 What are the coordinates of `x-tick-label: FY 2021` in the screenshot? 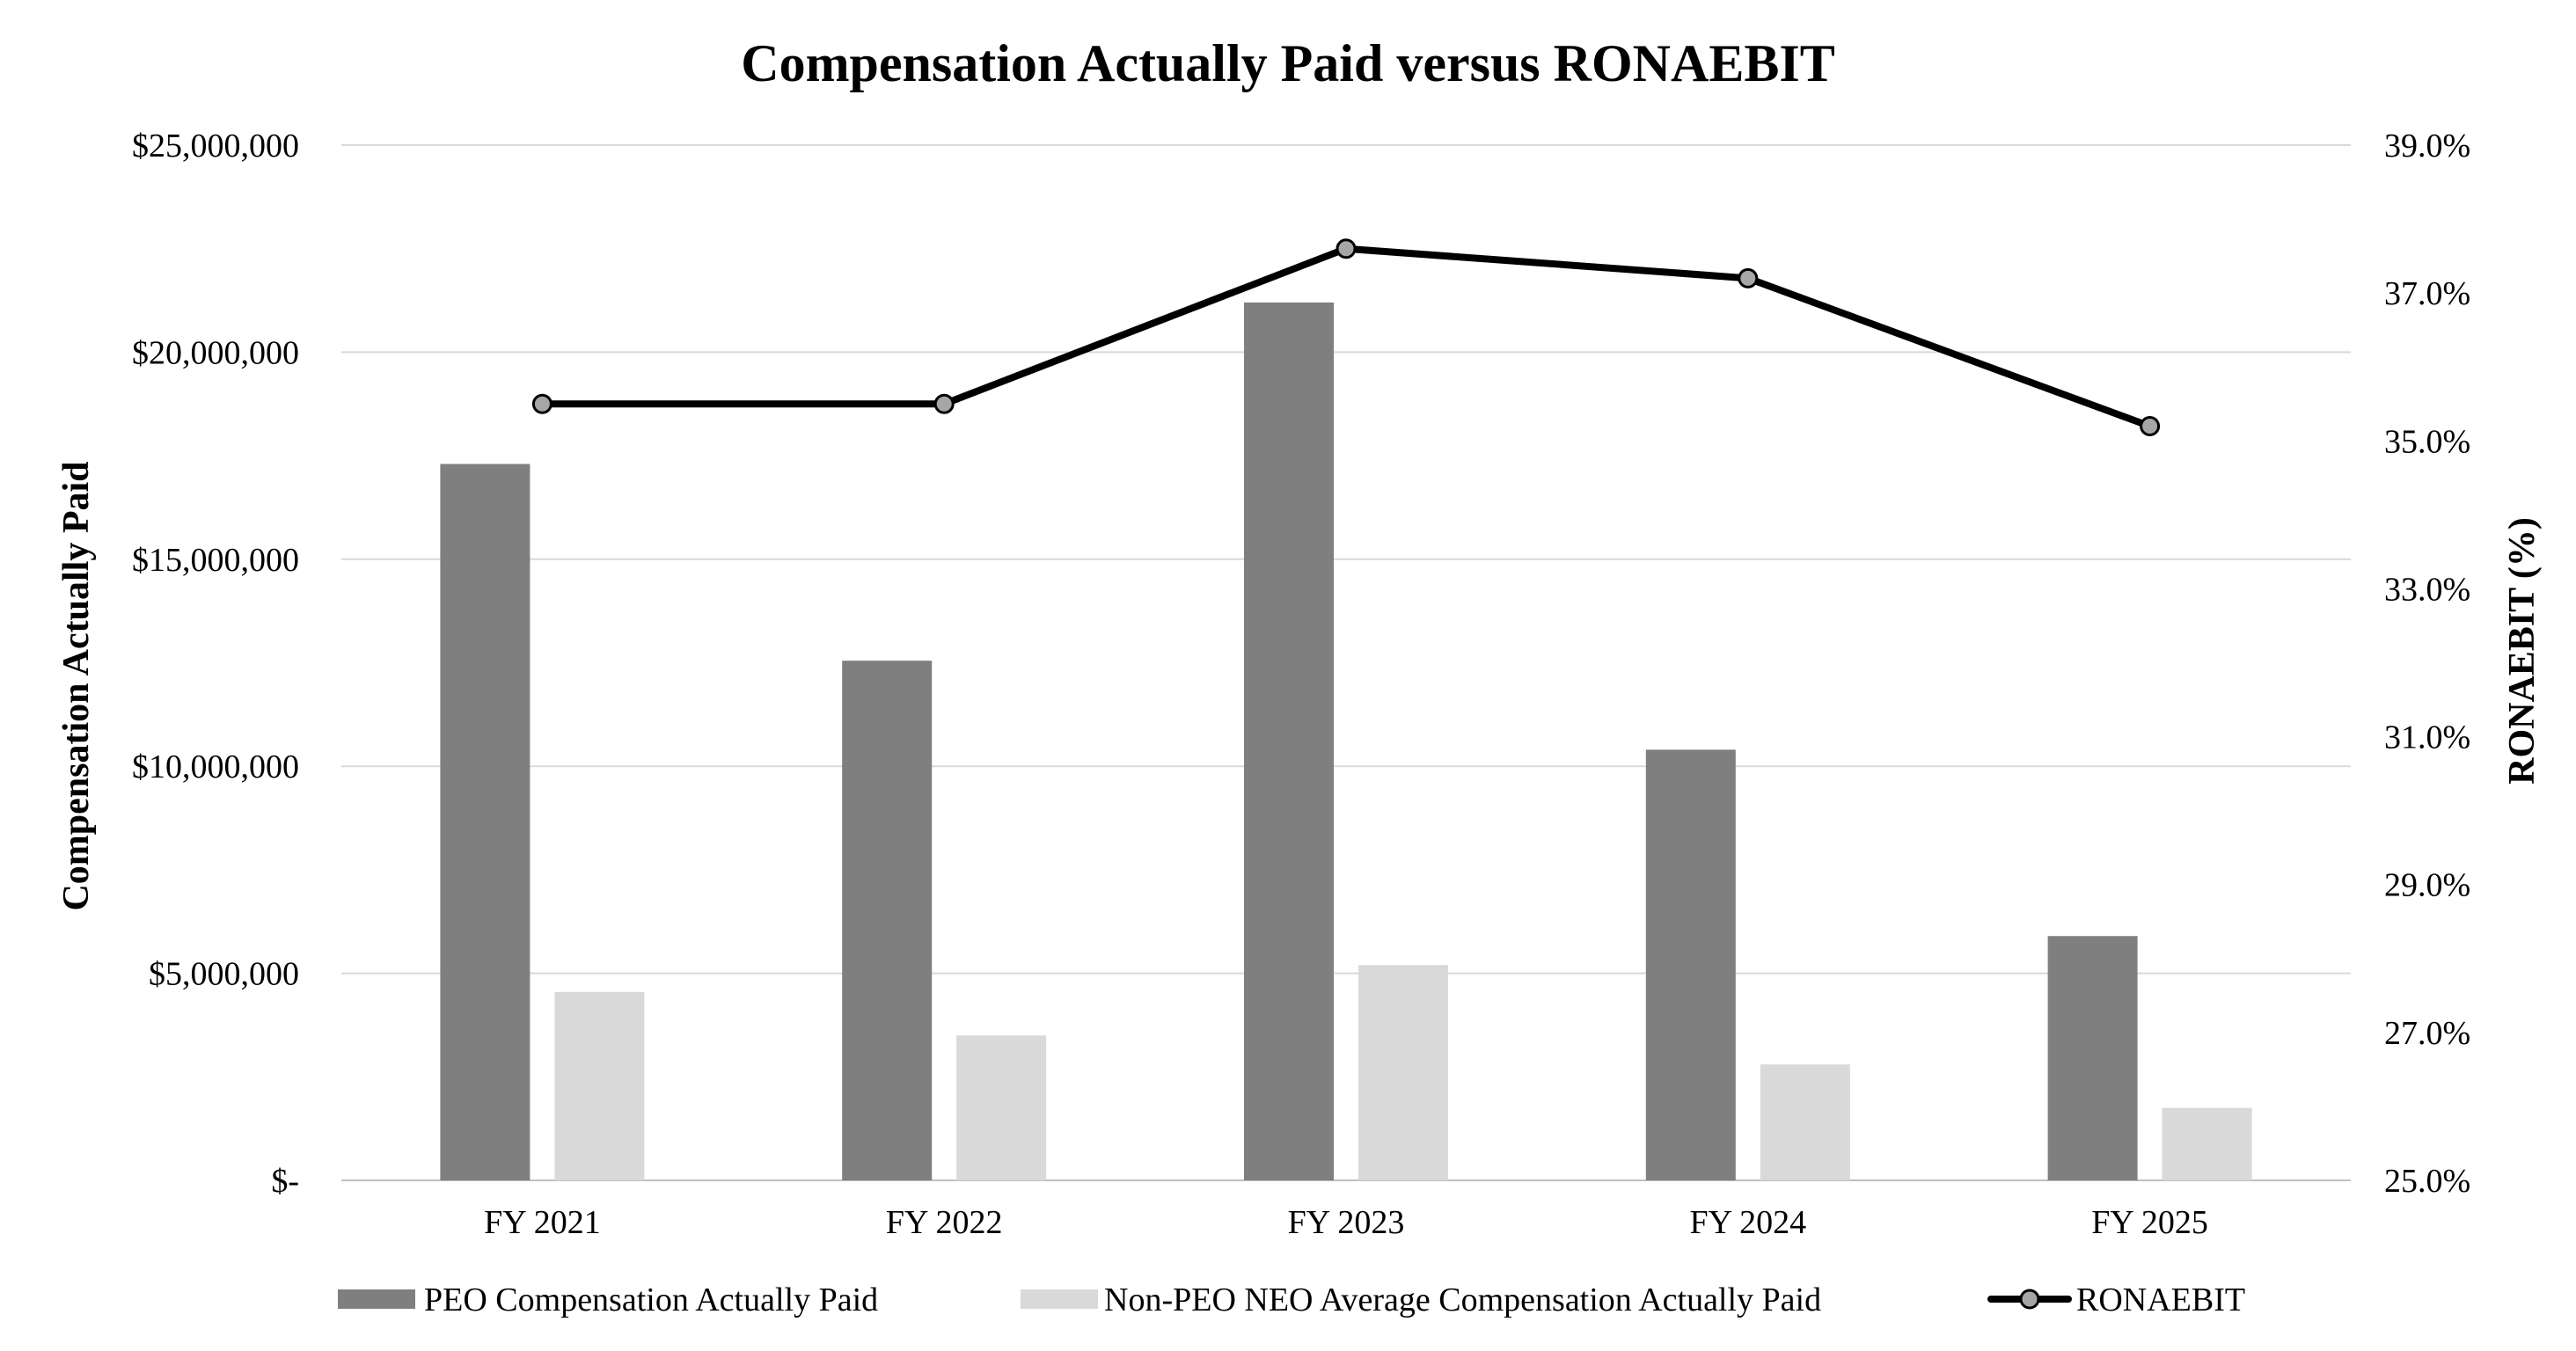 It's located at (542, 1222).